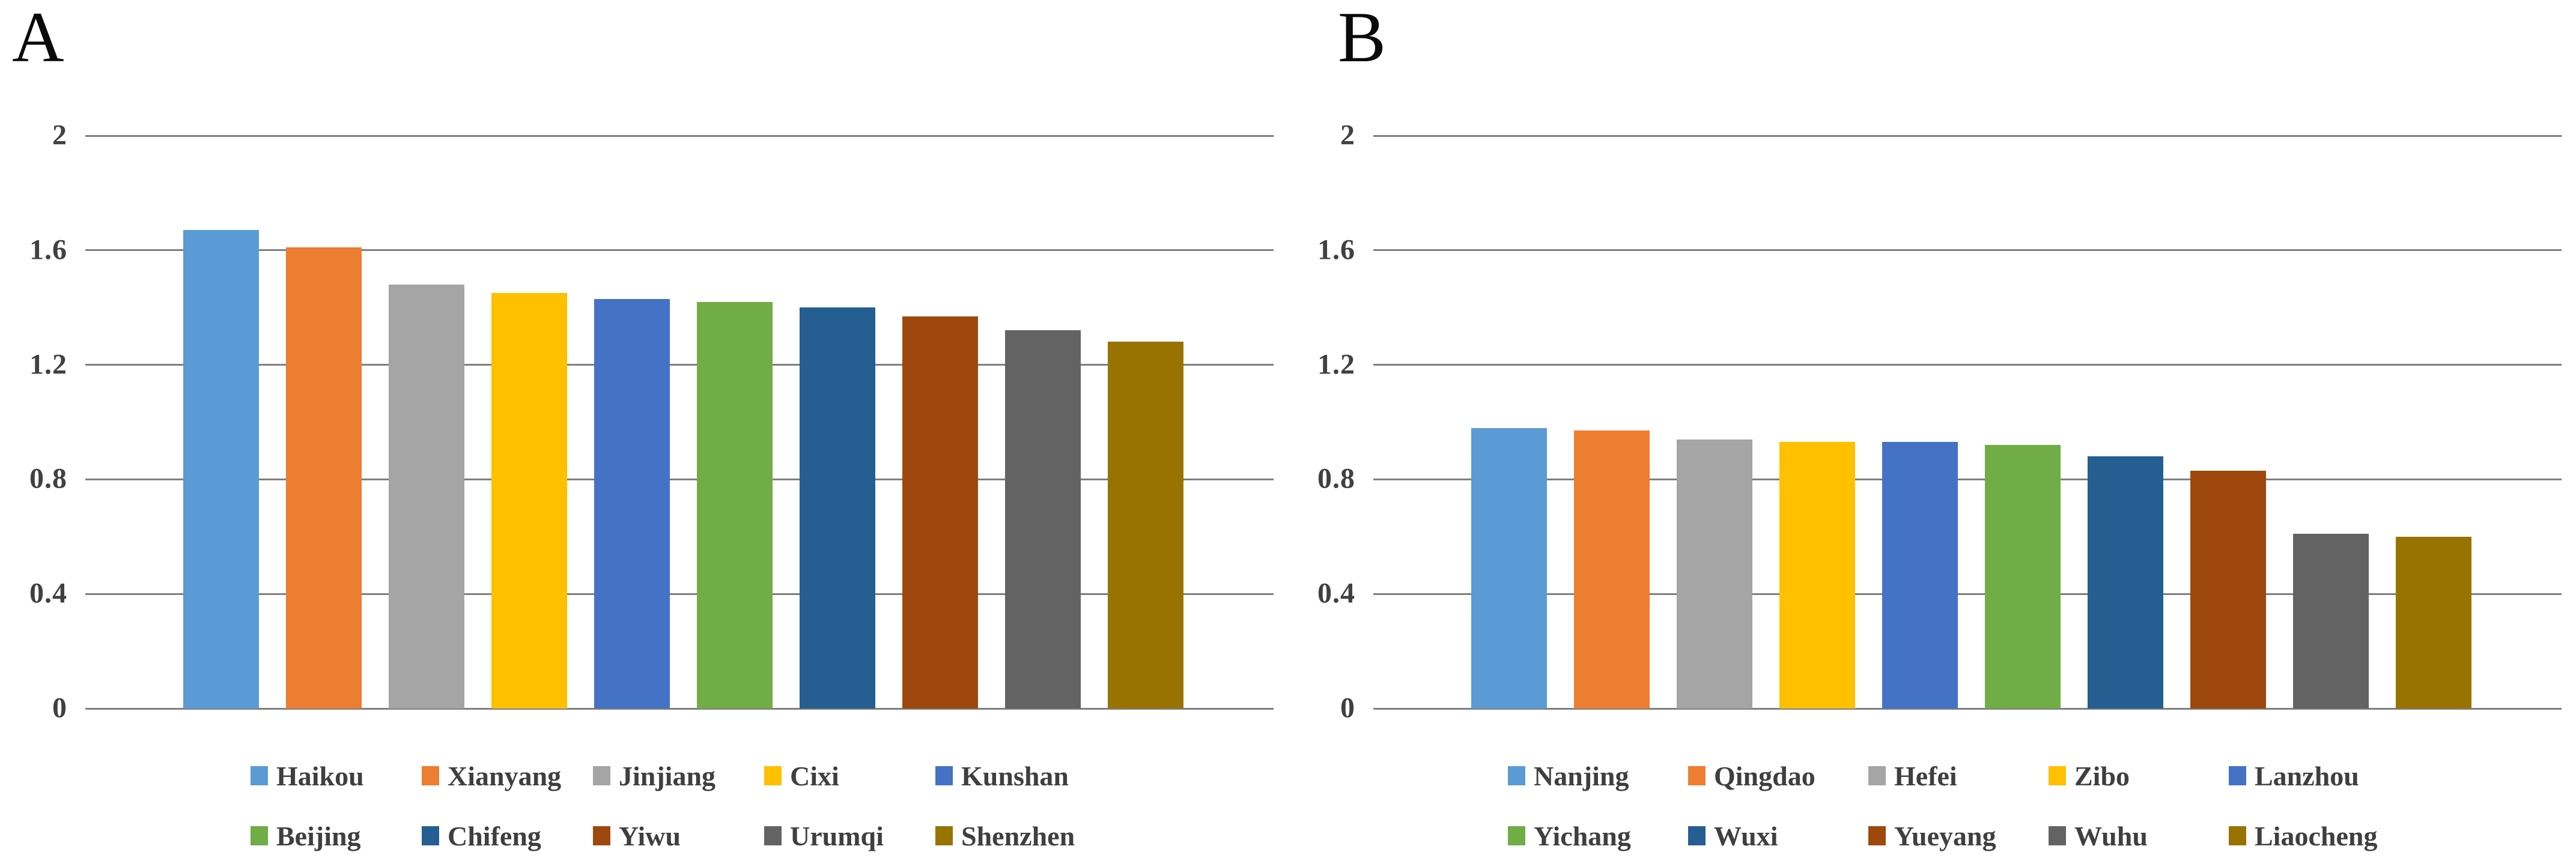  Describe the element at coordinates (38, 38) in the screenshot. I see `panel-a-label: A` at that location.